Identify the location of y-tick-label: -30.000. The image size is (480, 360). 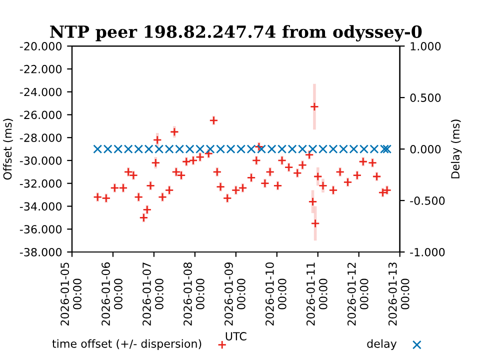
(41, 160).